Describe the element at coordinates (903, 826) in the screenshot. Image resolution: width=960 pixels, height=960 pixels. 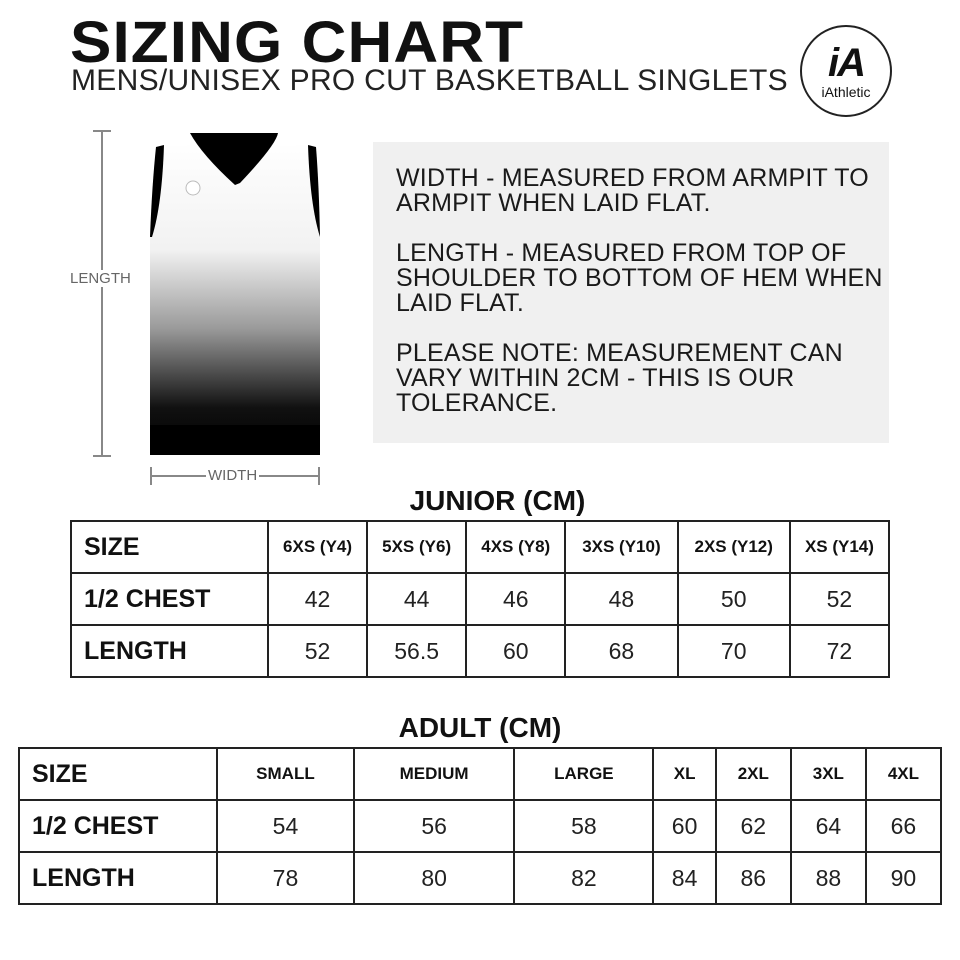
I see `table-cell: 66` at that location.